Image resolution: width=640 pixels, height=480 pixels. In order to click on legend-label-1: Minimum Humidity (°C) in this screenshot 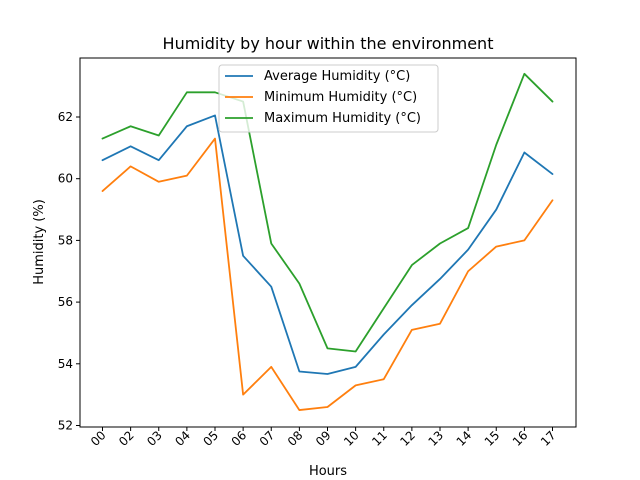, I will do `click(340, 97)`.